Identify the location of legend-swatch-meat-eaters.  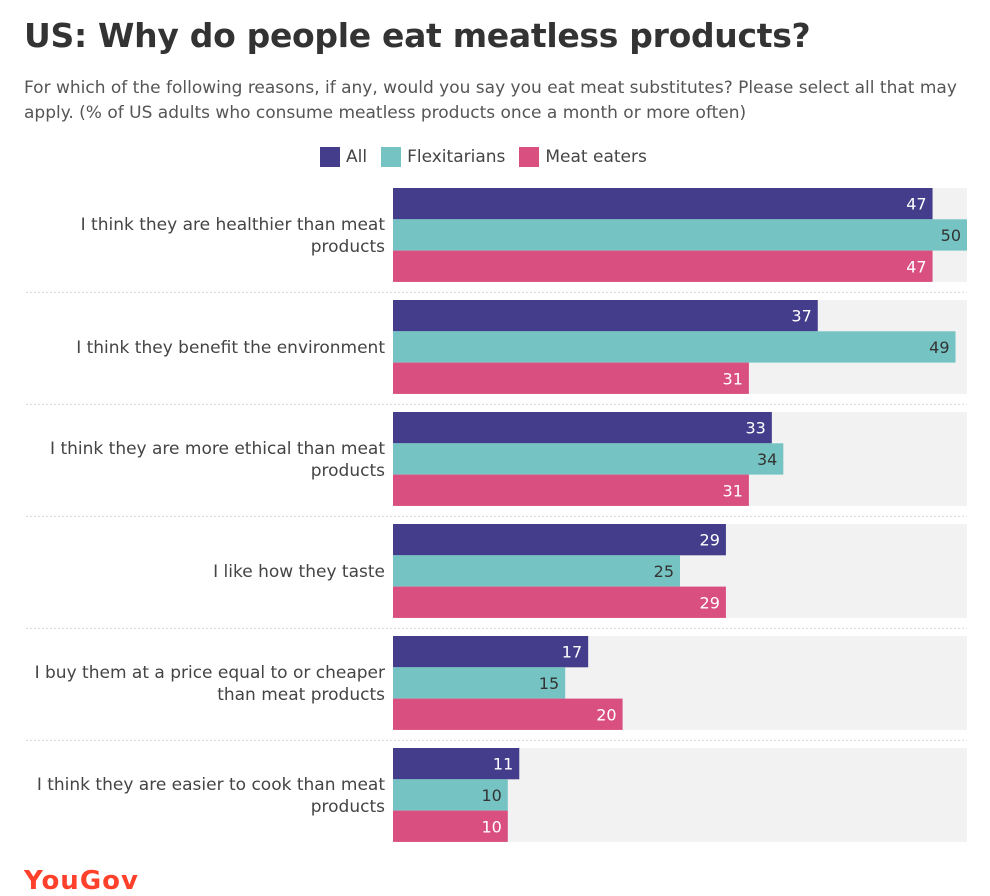
(529, 157).